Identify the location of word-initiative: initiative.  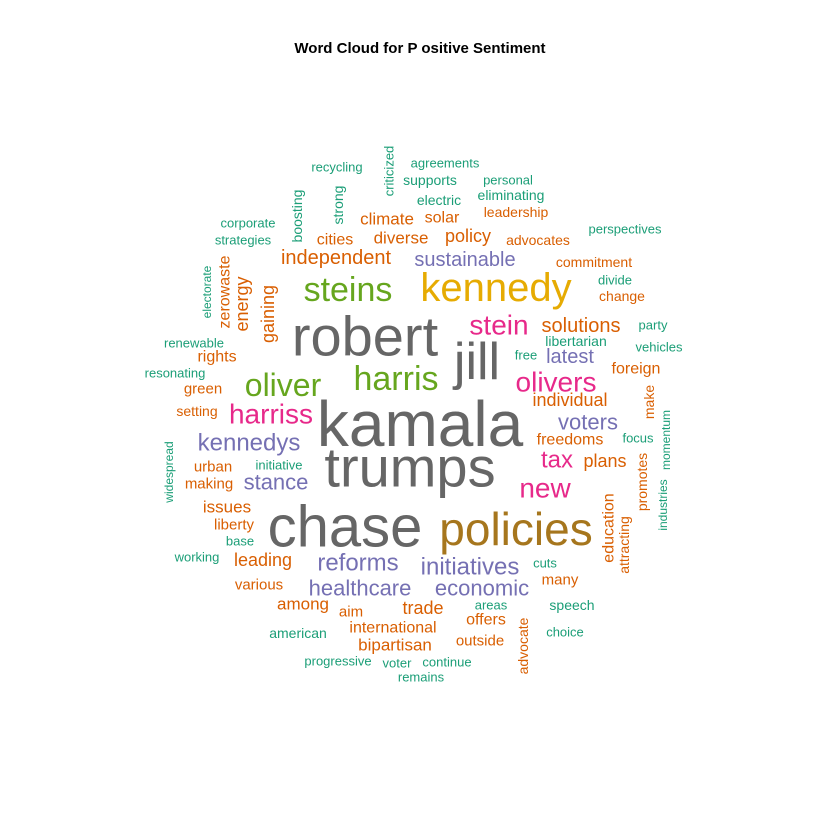
(279, 465).